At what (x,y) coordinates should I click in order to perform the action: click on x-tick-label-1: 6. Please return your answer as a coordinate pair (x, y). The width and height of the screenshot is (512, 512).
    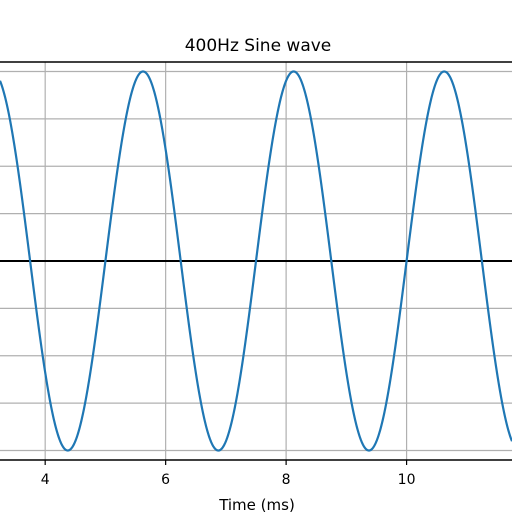
    Looking at the image, I should click on (165, 480).